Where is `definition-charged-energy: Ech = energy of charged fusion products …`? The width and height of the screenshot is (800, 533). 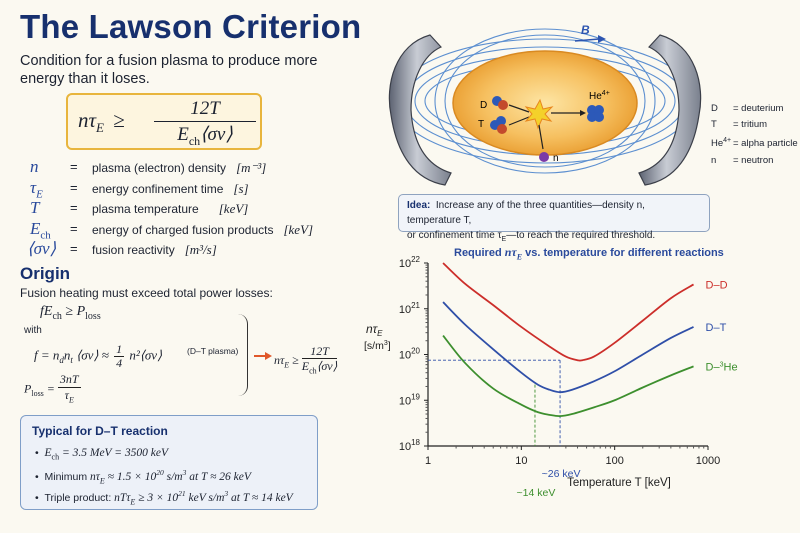 definition-charged-energy: Ech = energy of charged fusion products … is located at coordinates (172, 229).